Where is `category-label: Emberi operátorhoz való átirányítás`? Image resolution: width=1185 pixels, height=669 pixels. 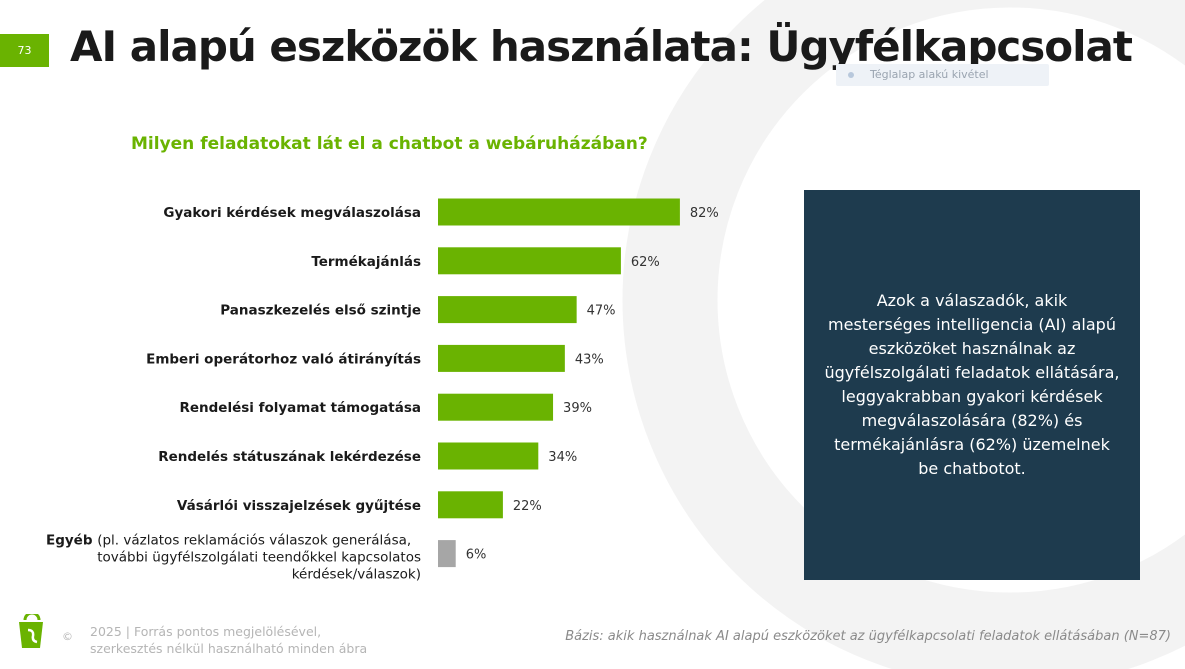 category-label: Emberi operátorhoz való átirányítás is located at coordinates (283, 359).